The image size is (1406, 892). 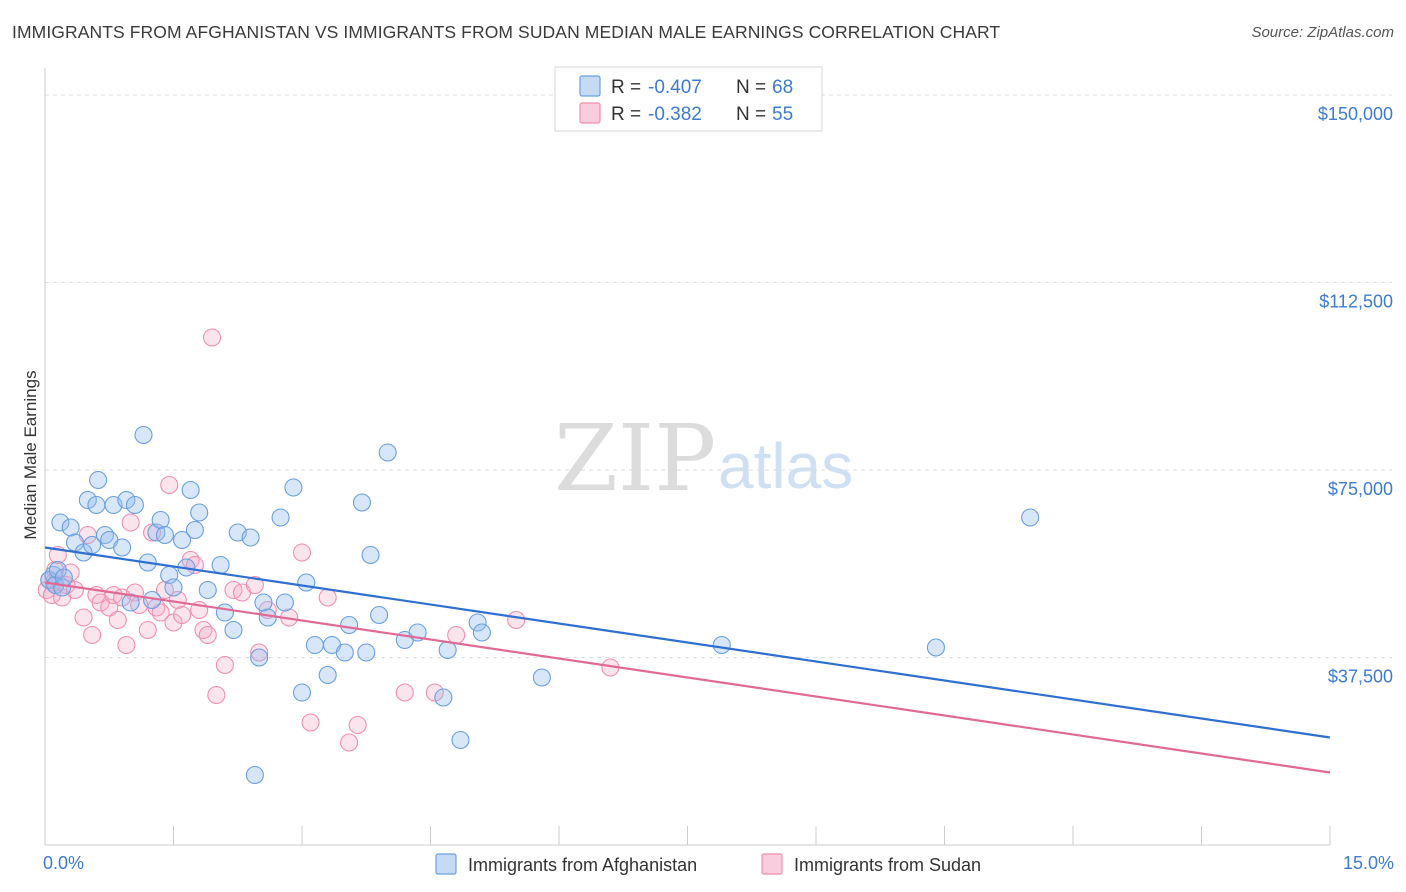 What do you see at coordinates (590, 113) in the screenshot?
I see `sudan-swatch` at bounding box center [590, 113].